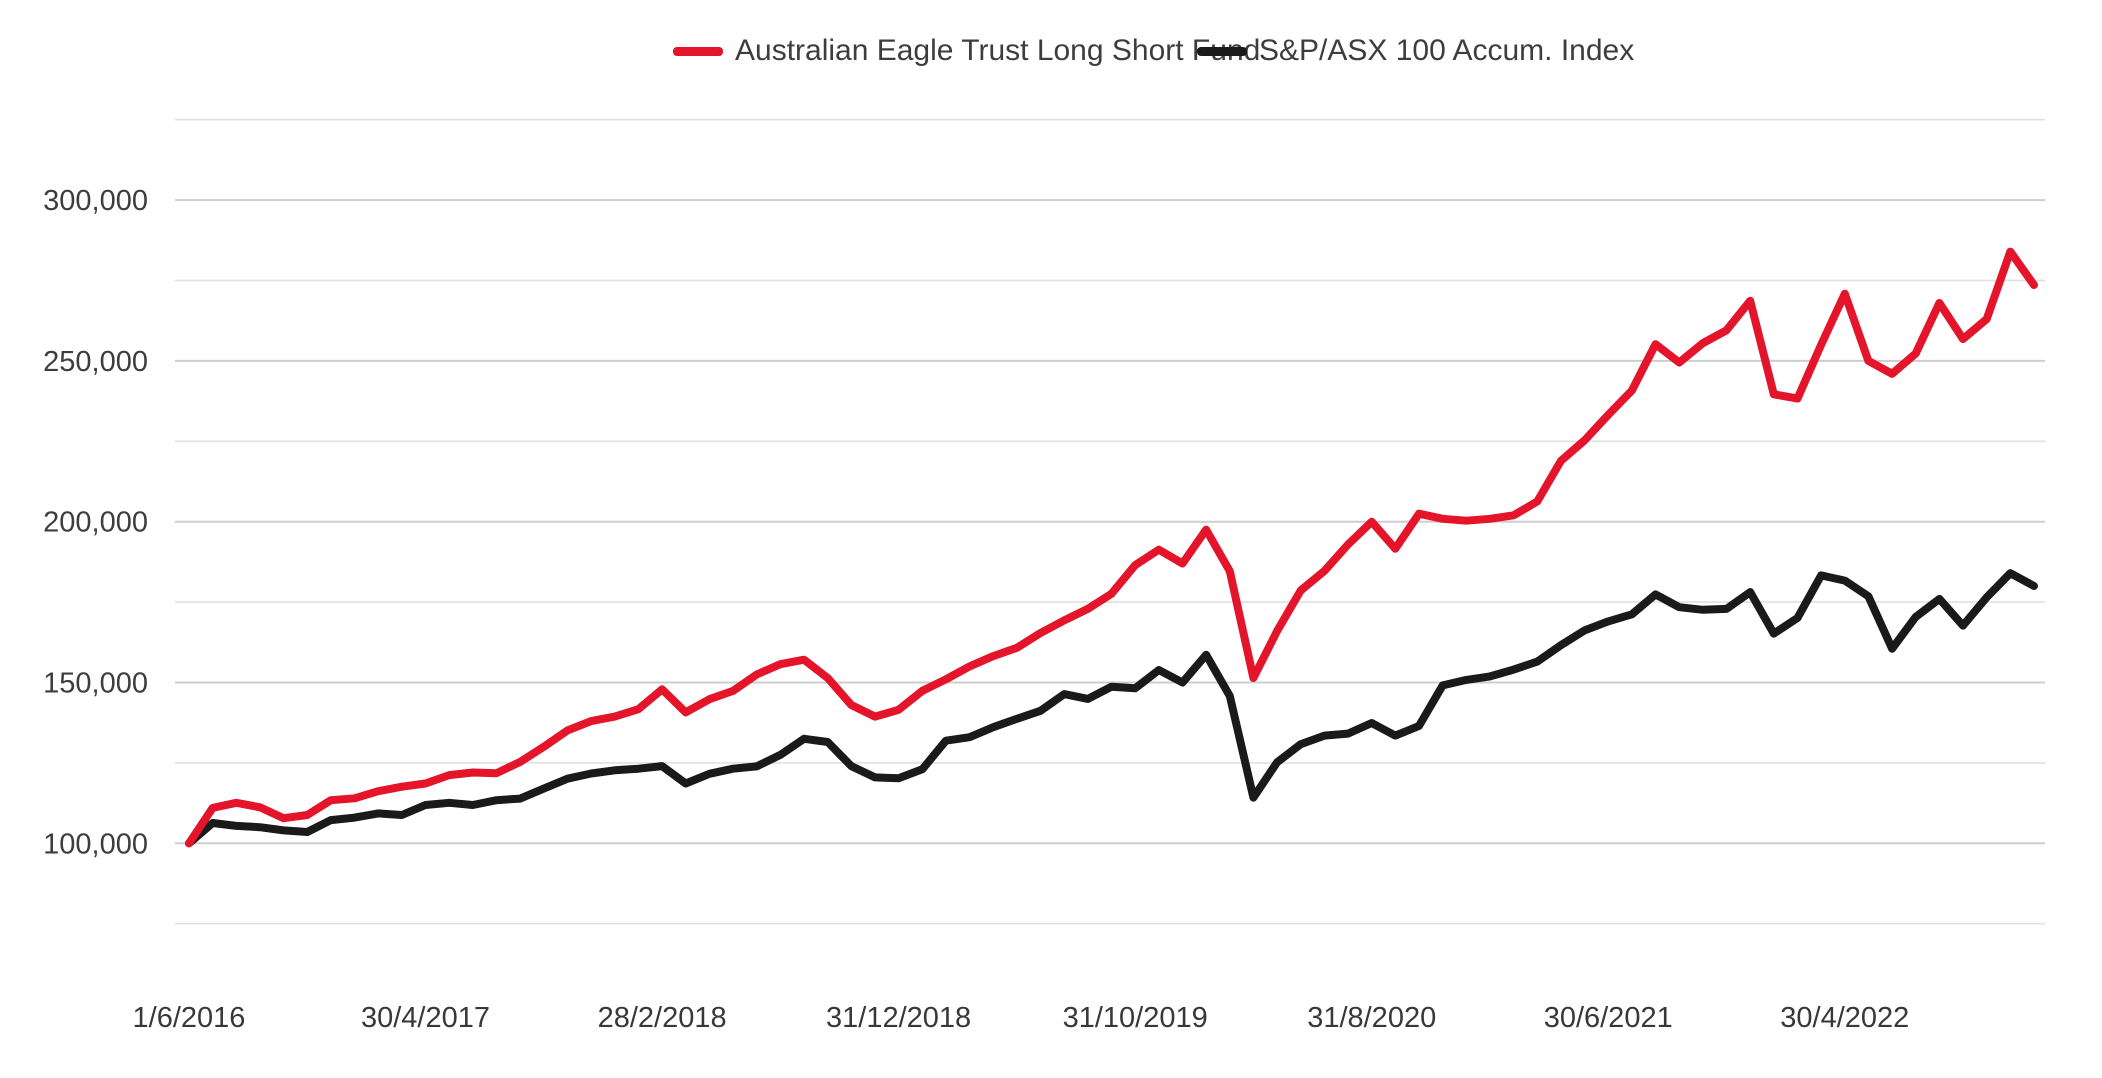 The height and width of the screenshot is (1078, 2102). Describe the element at coordinates (898, 1018) in the screenshot. I see `x-axis-tick-label: 31/12/2018` at that location.